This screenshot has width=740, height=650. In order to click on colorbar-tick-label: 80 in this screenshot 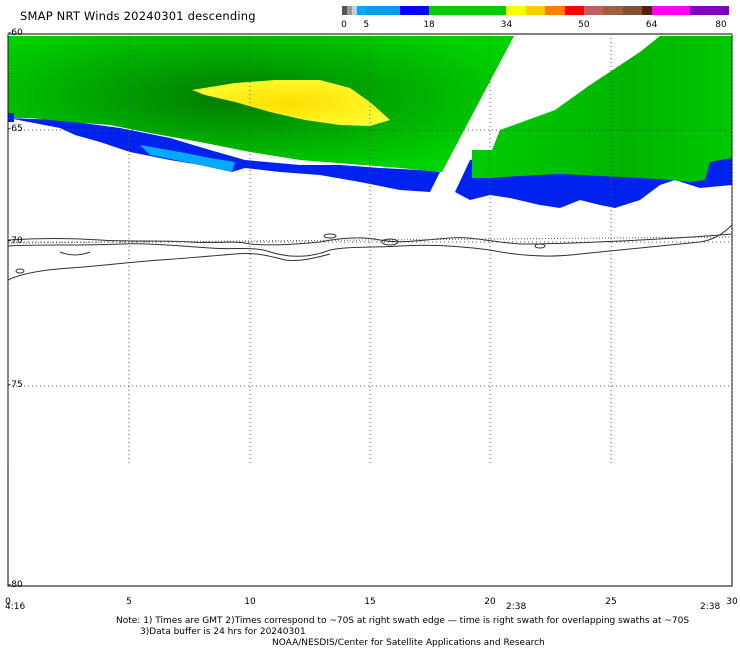, I will do `click(721, 25)`.